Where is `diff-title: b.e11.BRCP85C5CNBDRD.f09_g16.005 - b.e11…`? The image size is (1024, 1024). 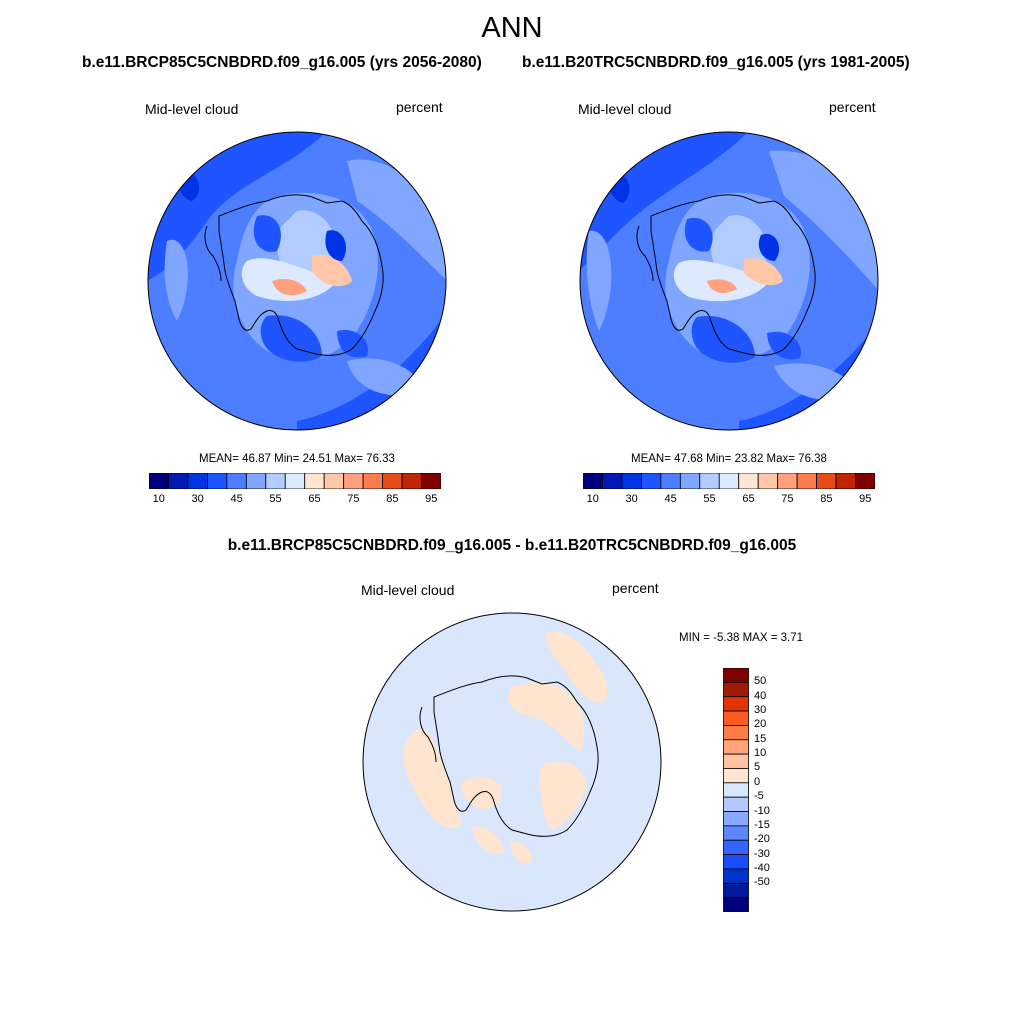 diff-title: b.e11.BRCP85C5CNBDRD.f09_g16.005 - b.e11… is located at coordinates (512, 545).